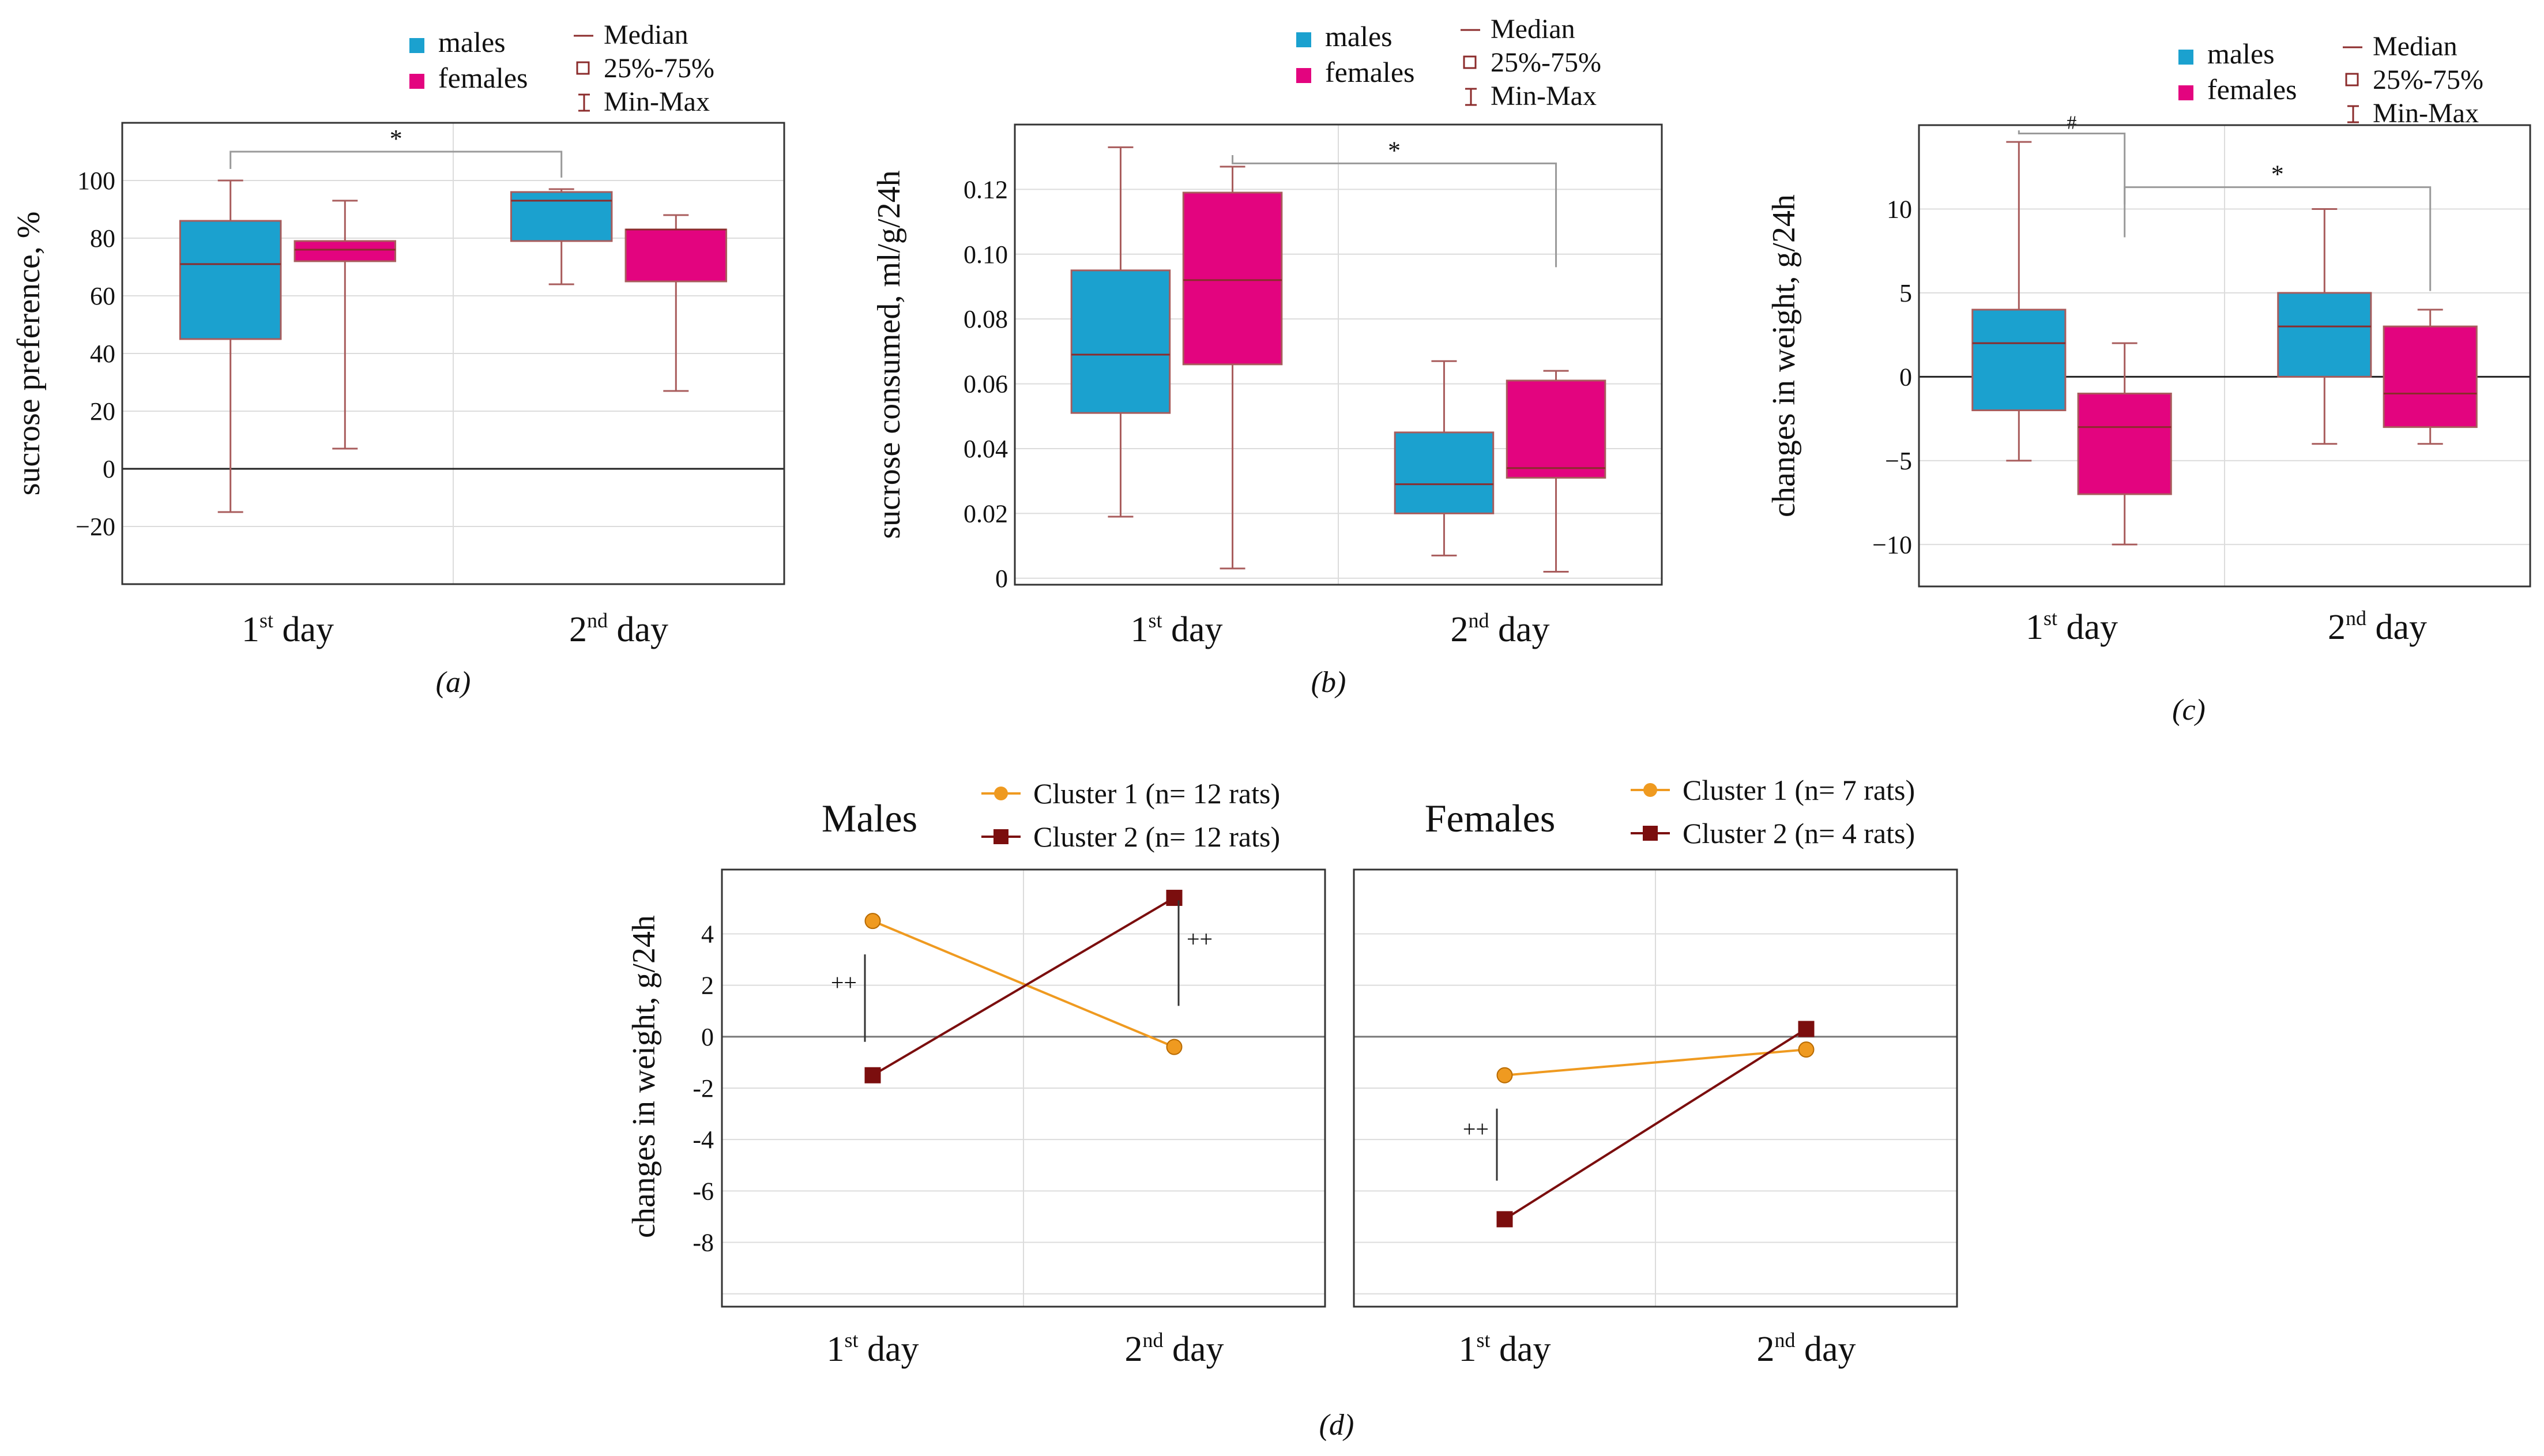 This screenshot has width=2544, height=1456. Describe the element at coordinates (1499, 629) in the screenshot. I see `x-tick-label-b-1: 2nd day` at that location.